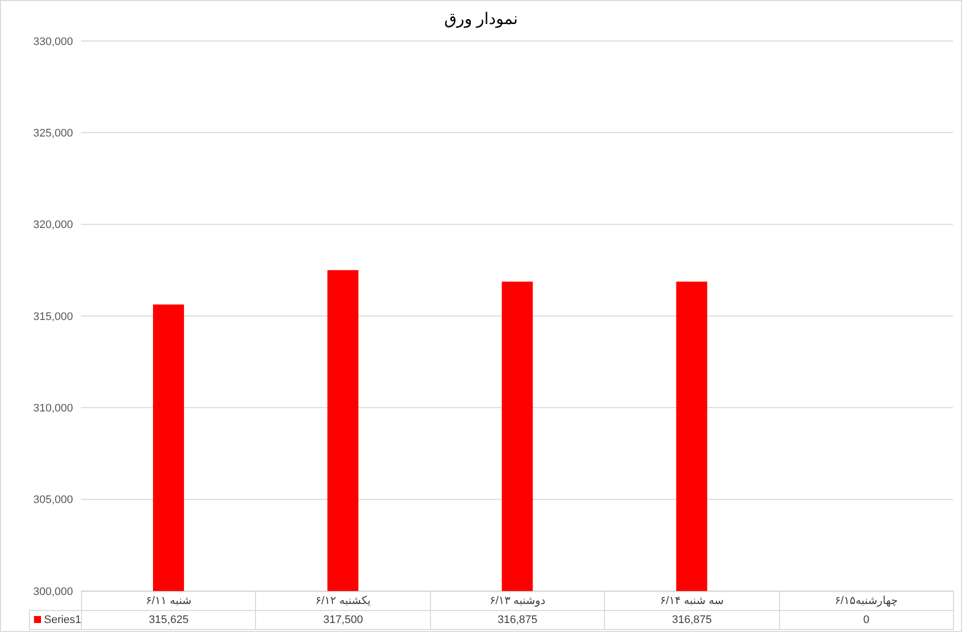  I want to click on y-tick-label: 305,000, so click(53, 500).